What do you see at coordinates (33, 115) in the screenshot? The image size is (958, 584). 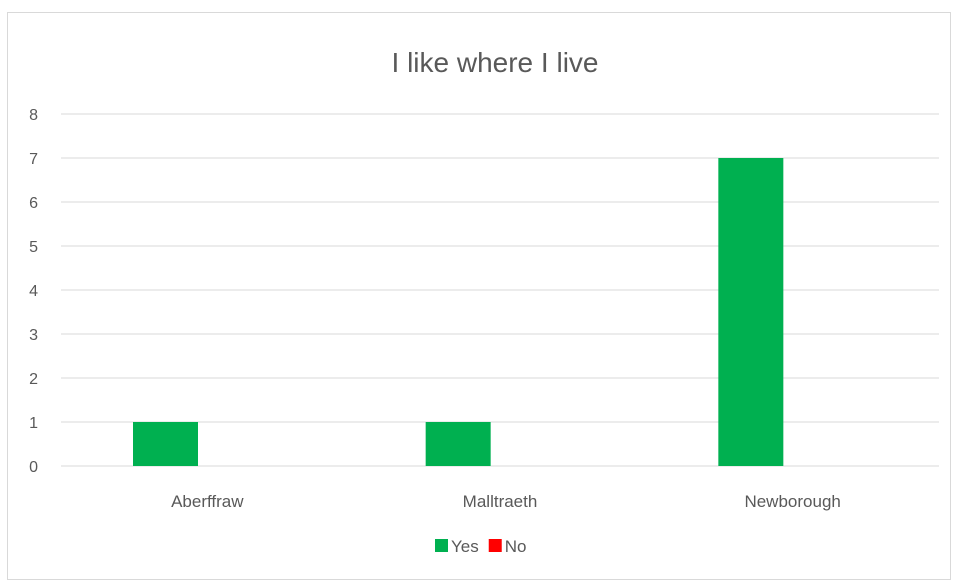 I see `y-tick-label: 8` at bounding box center [33, 115].